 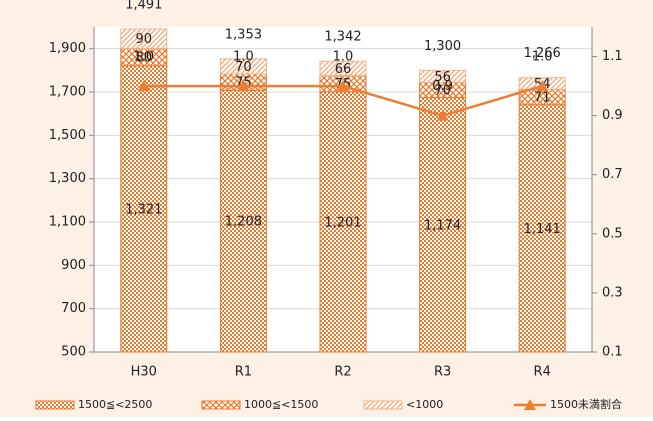 I want to click on data-label: 1,208, so click(x=243, y=222).